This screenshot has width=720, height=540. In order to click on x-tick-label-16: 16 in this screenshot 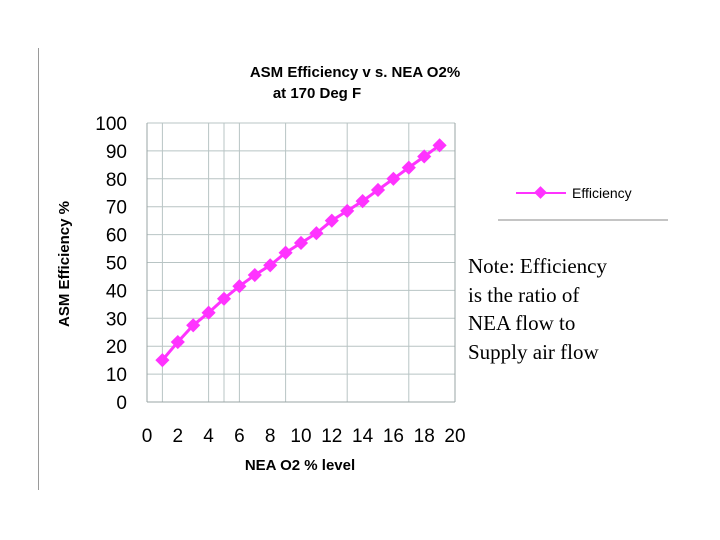, I will do `click(393, 436)`.